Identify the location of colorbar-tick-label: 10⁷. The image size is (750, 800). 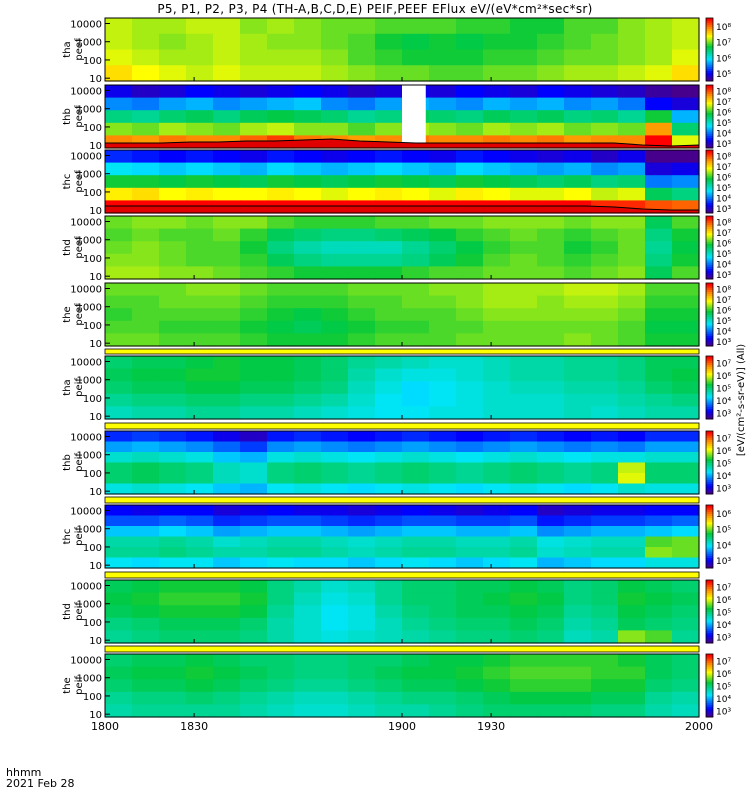
(723, 588).